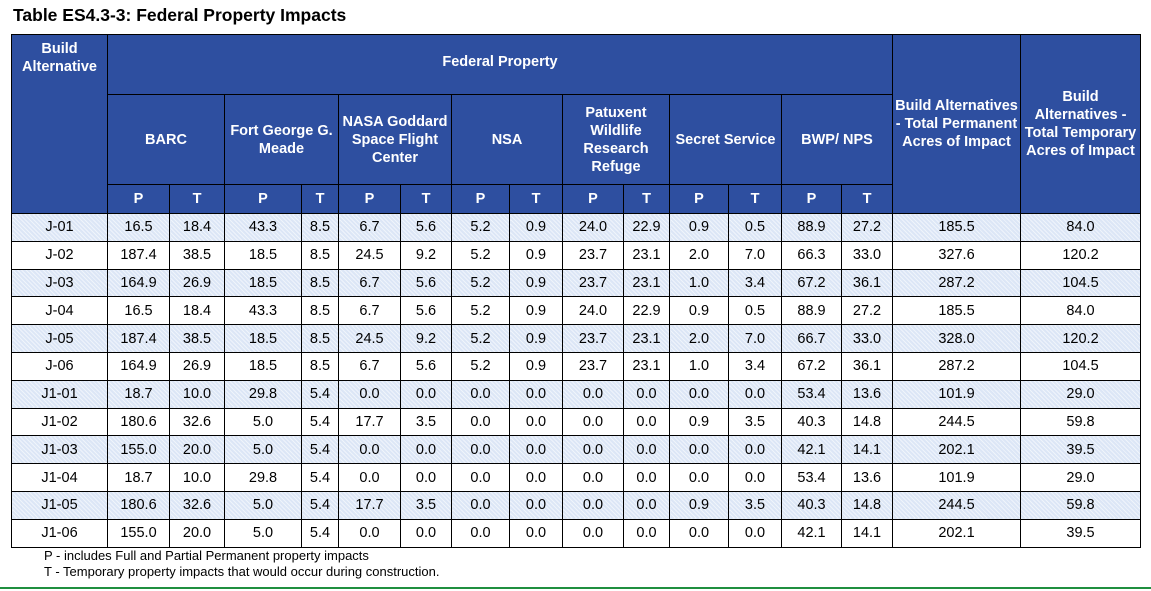  I want to click on row-label: J-04, so click(59, 311).